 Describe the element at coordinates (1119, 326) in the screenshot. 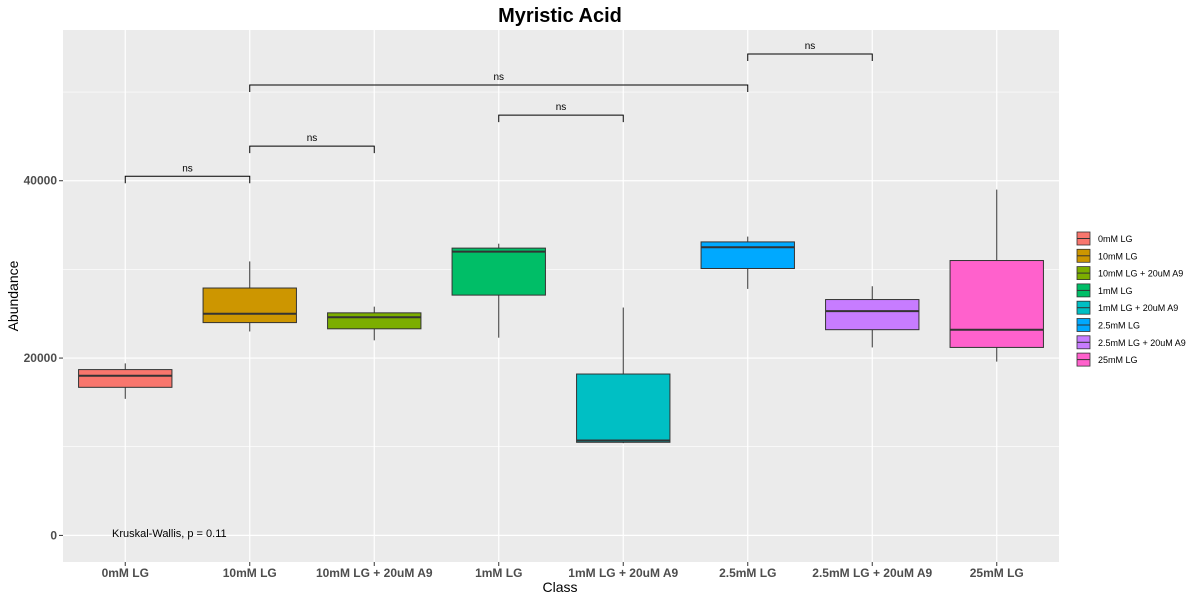

I see `legend-label: 2.5mM LG` at that location.